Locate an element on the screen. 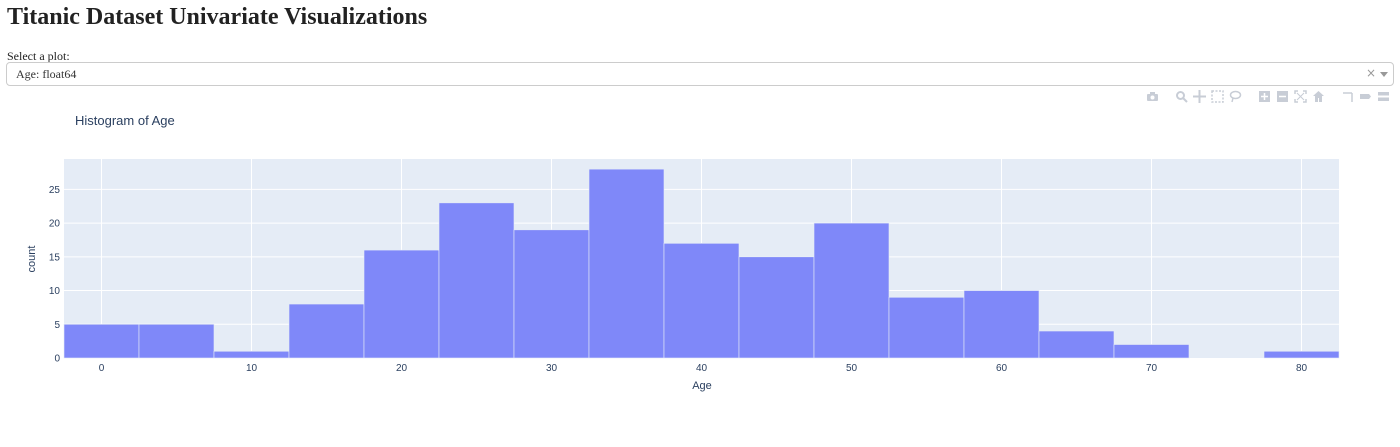  plot-select-value: Age: float64 is located at coordinates (46, 74).